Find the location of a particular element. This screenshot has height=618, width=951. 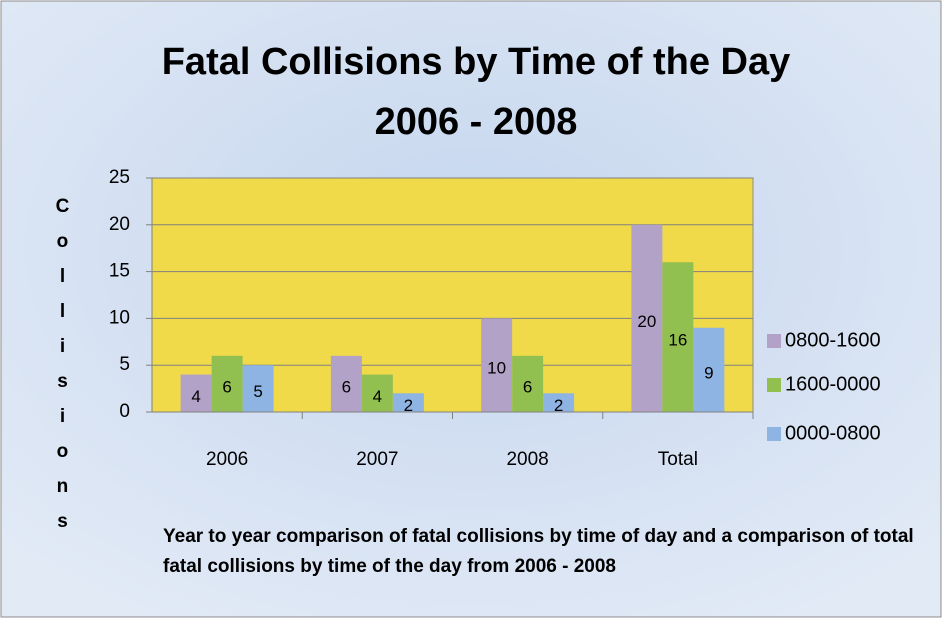

x-tick-label: Total is located at coordinates (678, 459).